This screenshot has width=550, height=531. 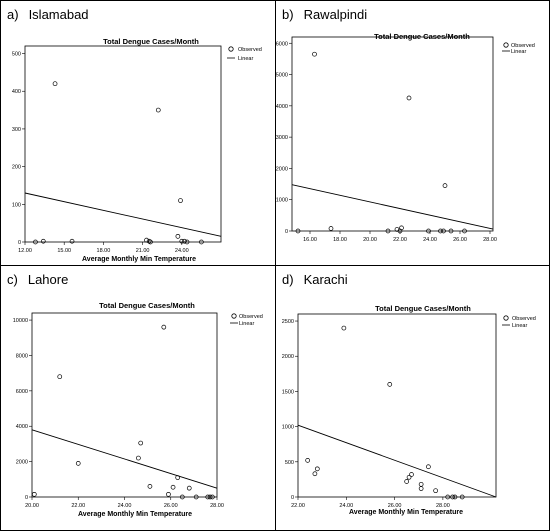 I want to click on y-tick-label: 6000, so click(x=22, y=392).